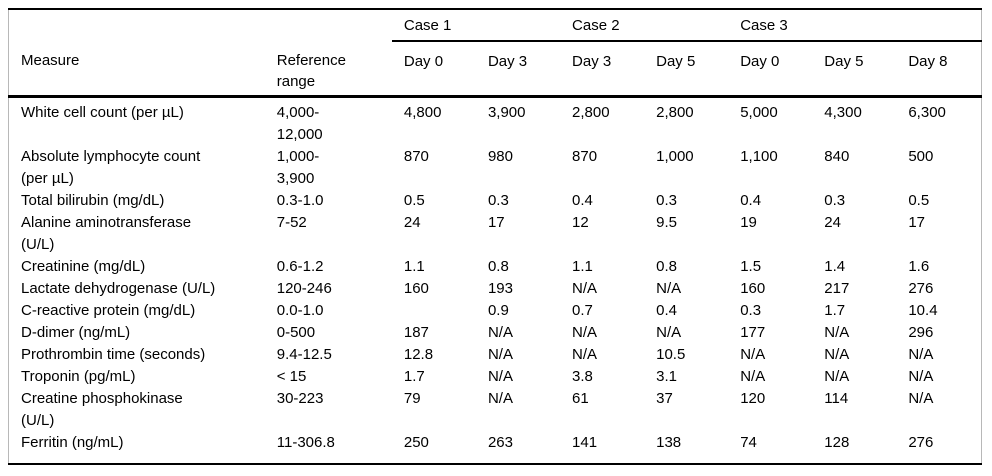  Describe the element at coordinates (414, 200) in the screenshot. I see `value-cell: 0.5` at that location.